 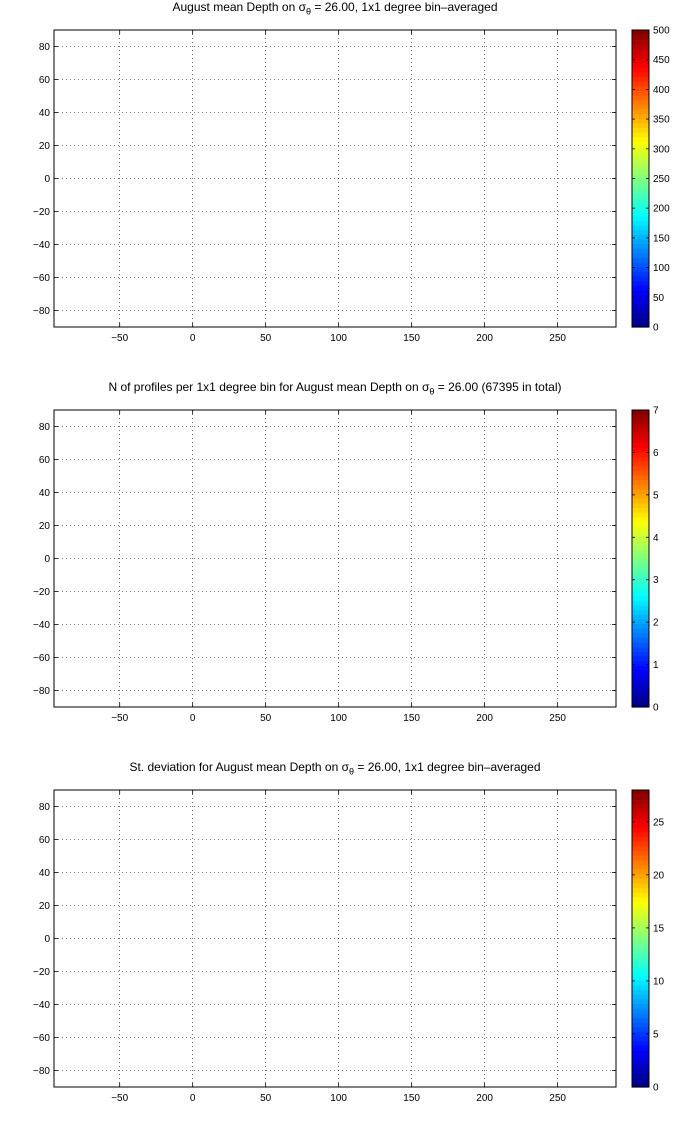 I want to click on x-tick-label: 50, so click(x=266, y=1098).